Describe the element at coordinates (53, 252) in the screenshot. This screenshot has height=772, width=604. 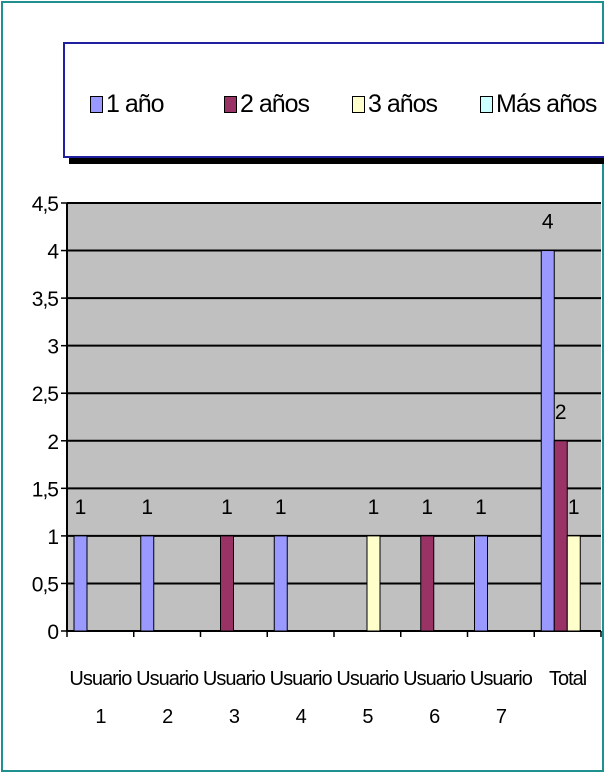
I see `y-tick-label: 4` at that location.